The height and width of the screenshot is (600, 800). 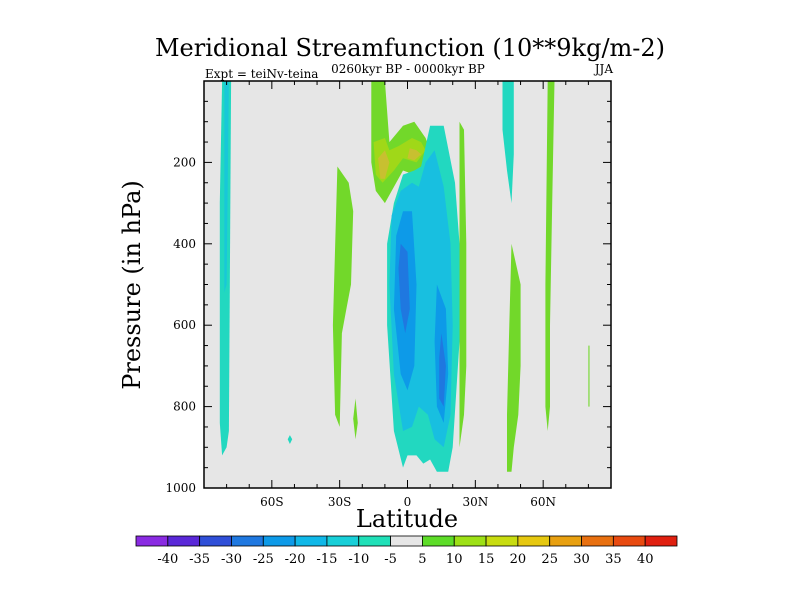 What do you see at coordinates (406, 551) in the screenshot?
I see `colorbar: -40 -35 -30 -25 -20 -15 -10 -5 5 10 15 20 25 30 35 40` at bounding box center [406, 551].